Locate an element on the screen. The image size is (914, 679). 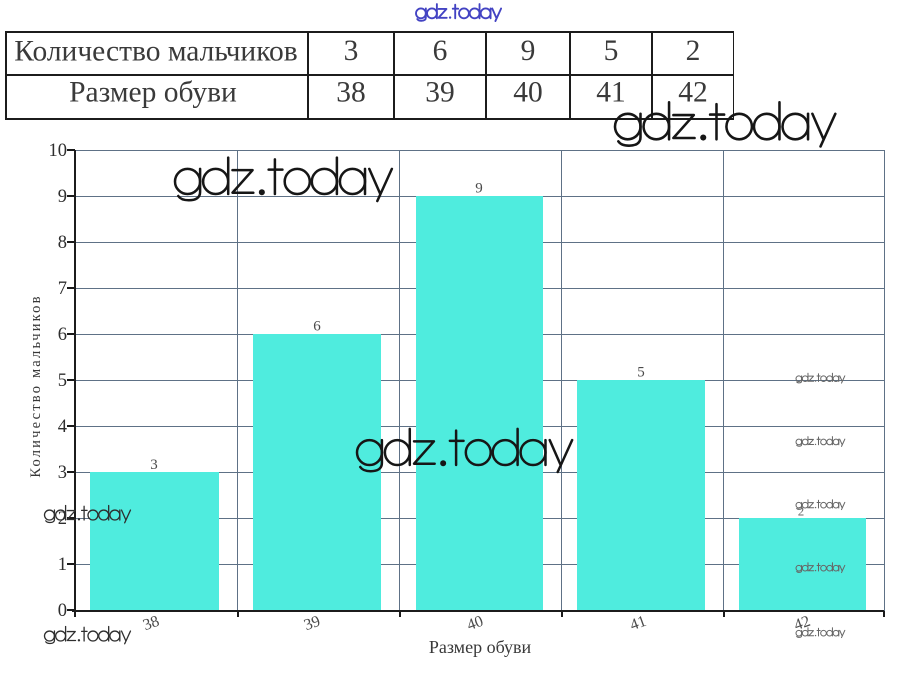
svg-text: 1 is located at coordinates (62, 565).